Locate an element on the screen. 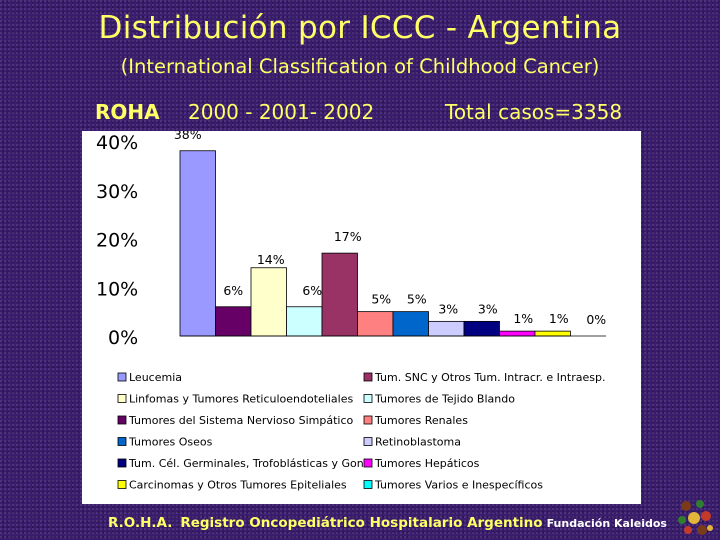 The height and width of the screenshot is (540, 720). data-label: 38% is located at coordinates (188, 136).